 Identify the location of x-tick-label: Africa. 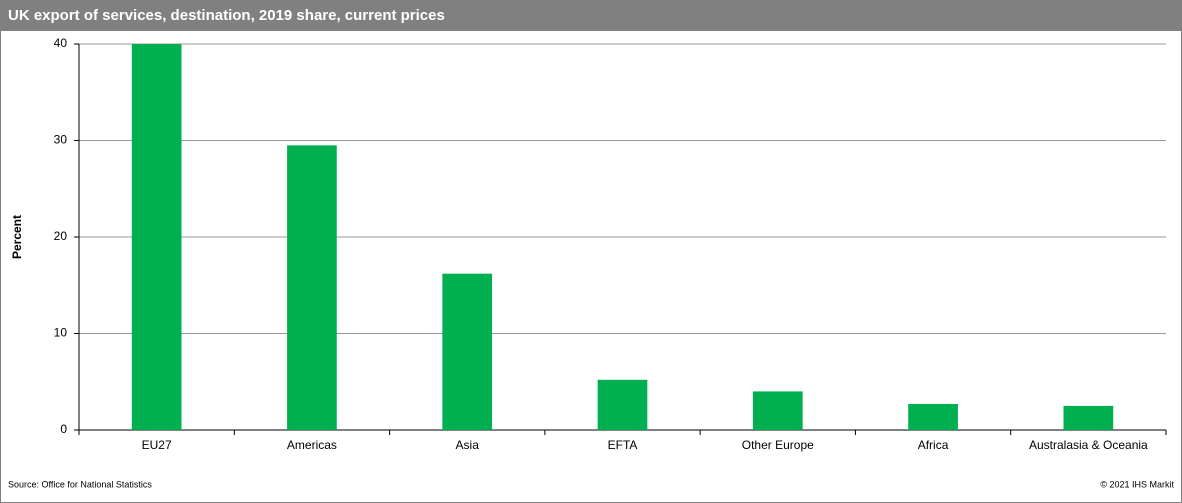
(933, 445).